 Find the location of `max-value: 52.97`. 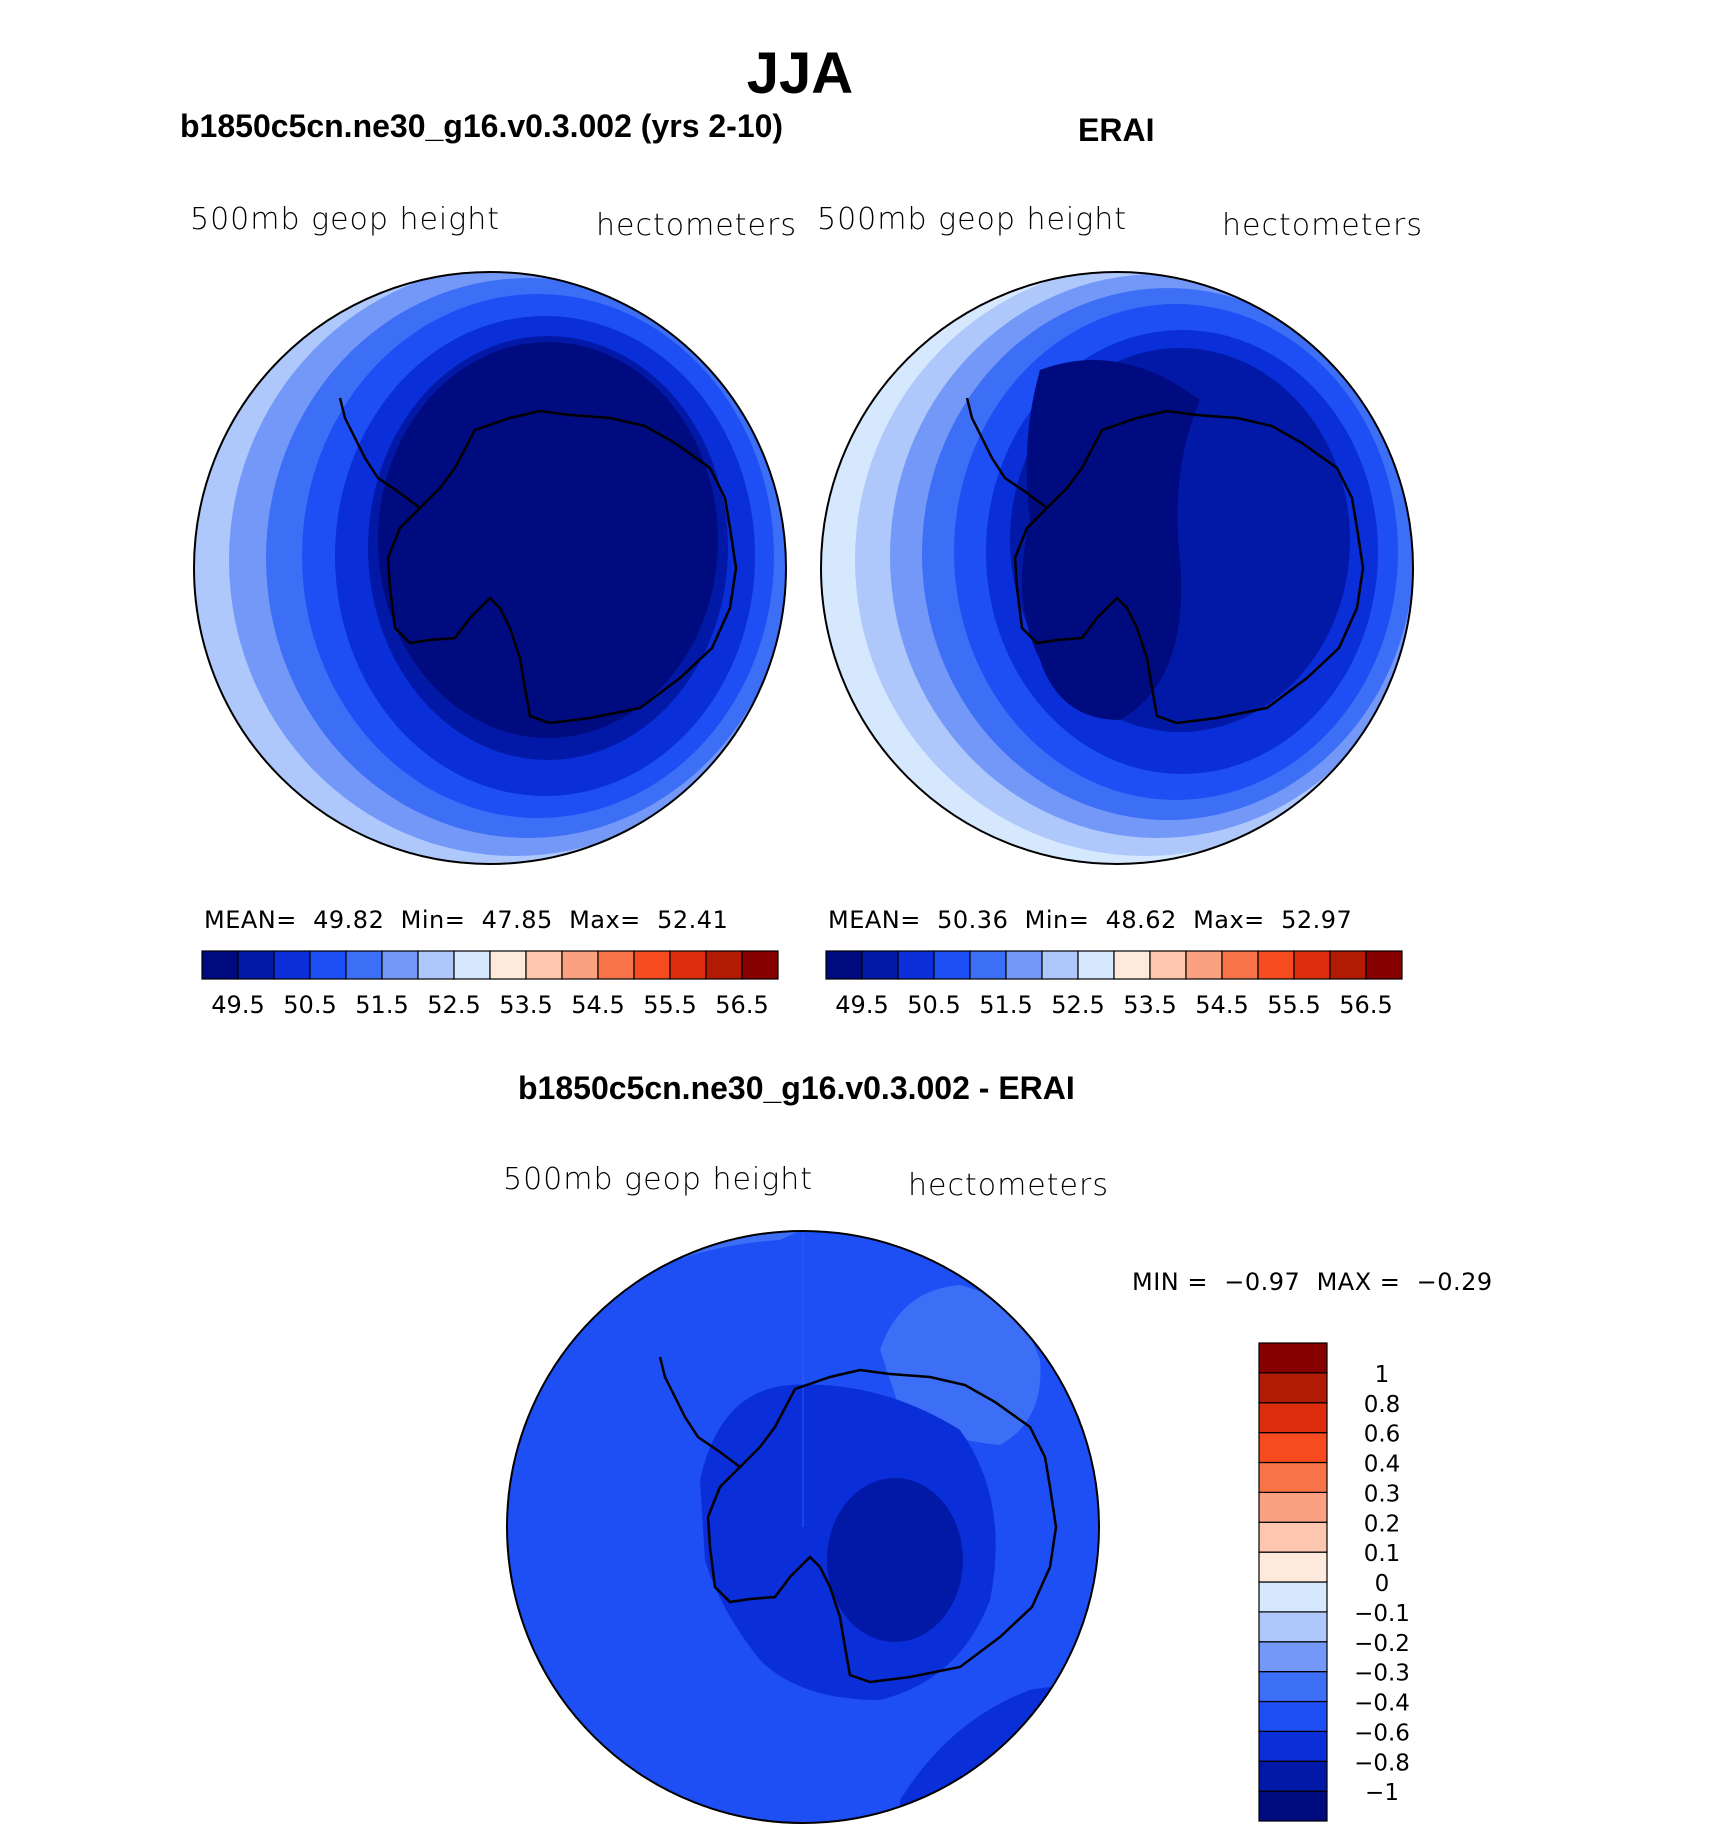

max-value: 52.97 is located at coordinates (1317, 920).